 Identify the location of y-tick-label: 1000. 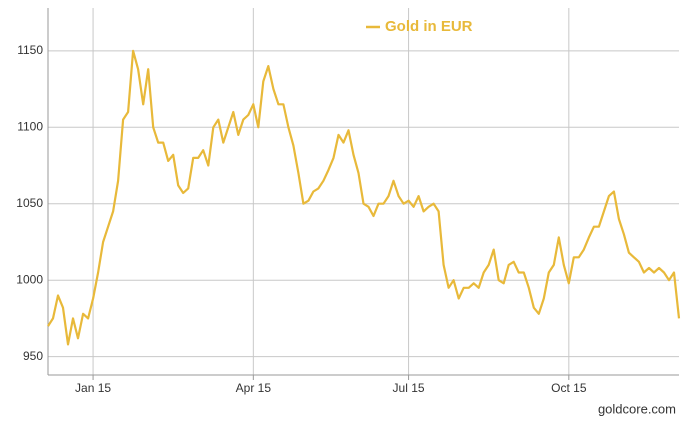
(29, 279).